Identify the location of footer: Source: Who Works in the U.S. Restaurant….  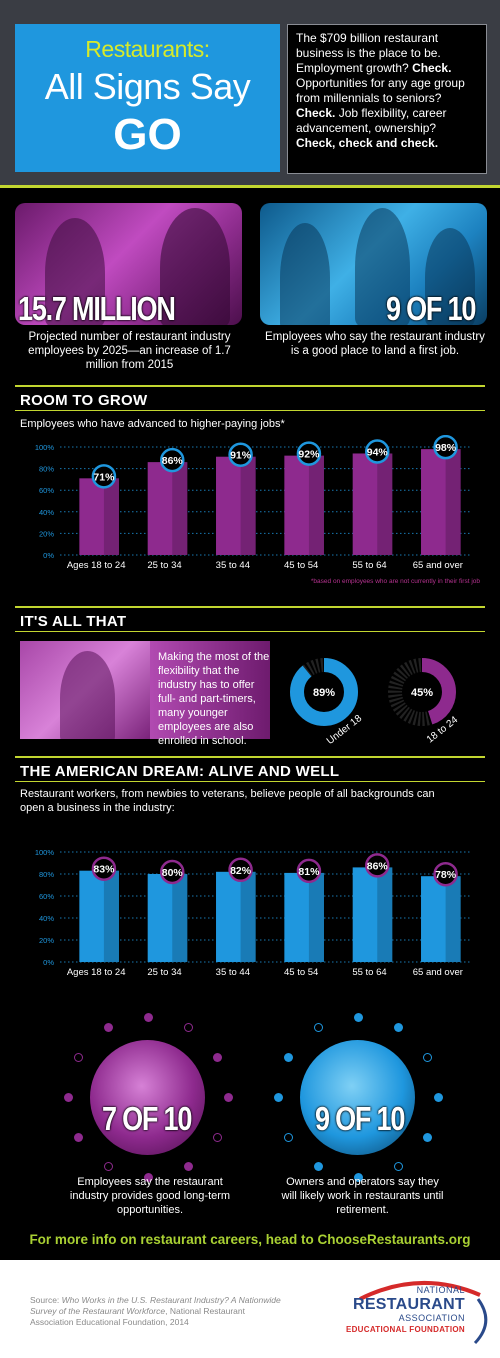
(250, 1309).